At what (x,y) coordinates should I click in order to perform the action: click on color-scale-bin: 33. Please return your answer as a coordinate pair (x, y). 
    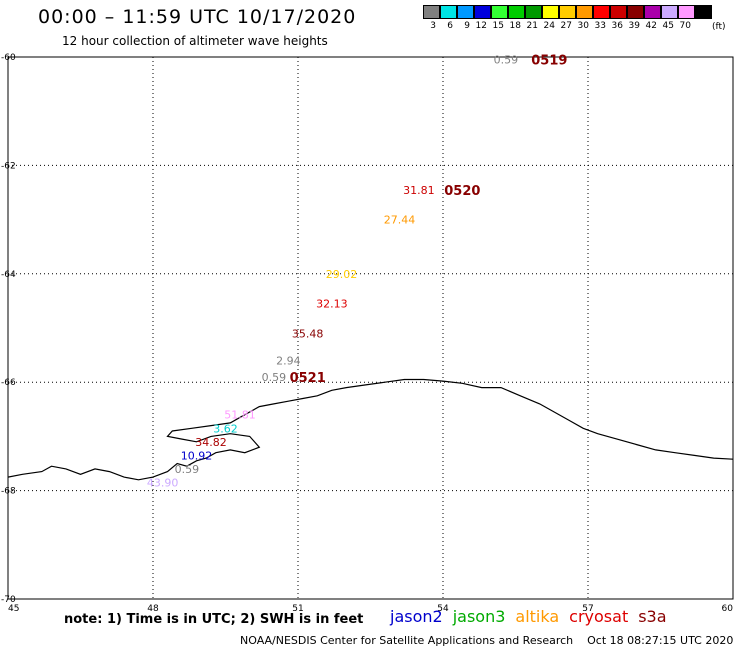
    Looking at the image, I should click on (601, 18).